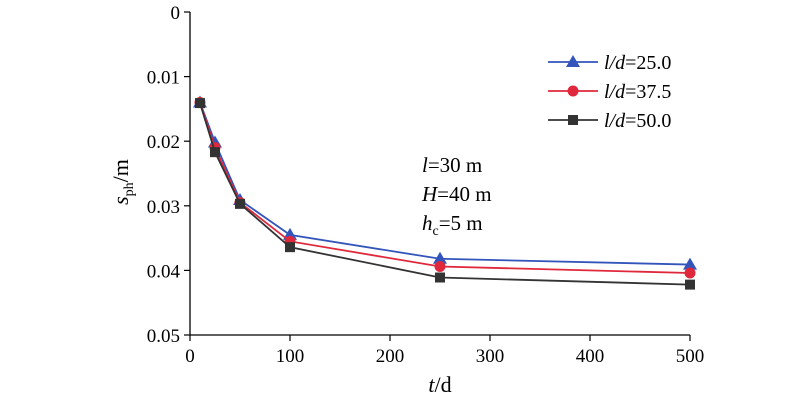  I want to click on x-tick-label: 200, so click(390, 356).